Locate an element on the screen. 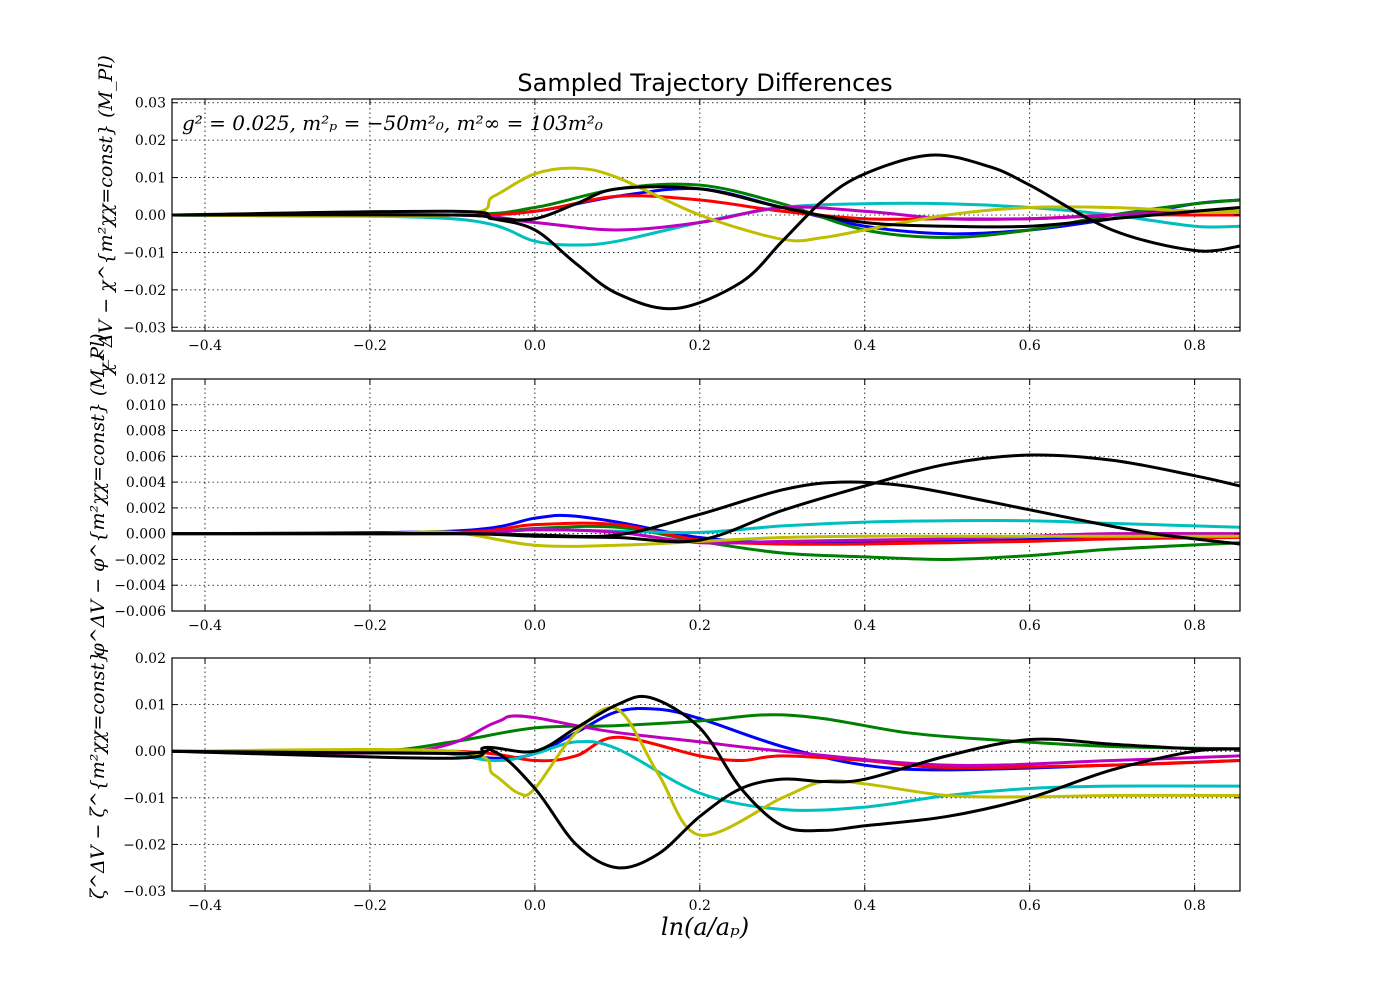 This screenshot has width=1378, height=990. y-tick-label: 0.002 is located at coordinates (146, 509).